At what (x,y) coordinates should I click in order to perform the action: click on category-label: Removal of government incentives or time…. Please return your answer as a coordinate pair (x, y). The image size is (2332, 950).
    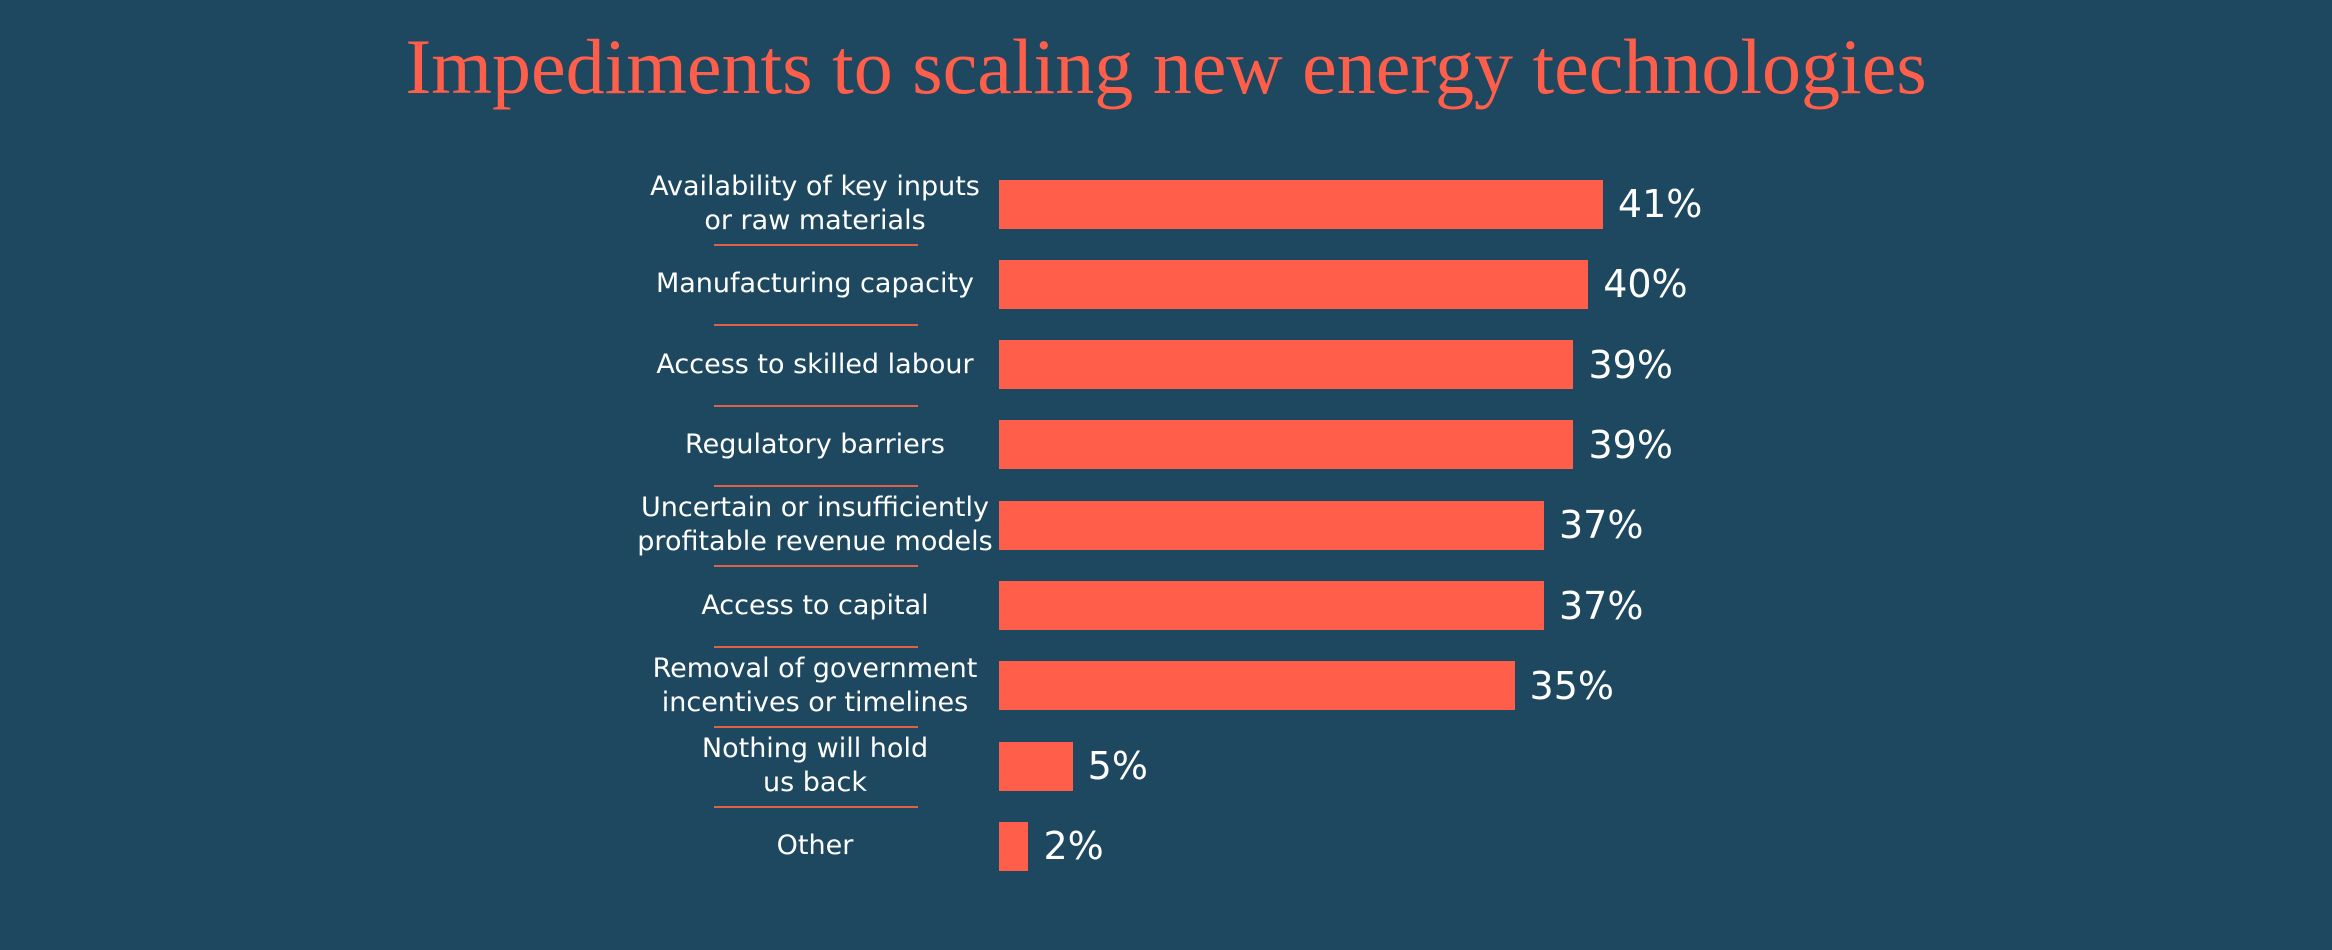
    Looking at the image, I should click on (815, 685).